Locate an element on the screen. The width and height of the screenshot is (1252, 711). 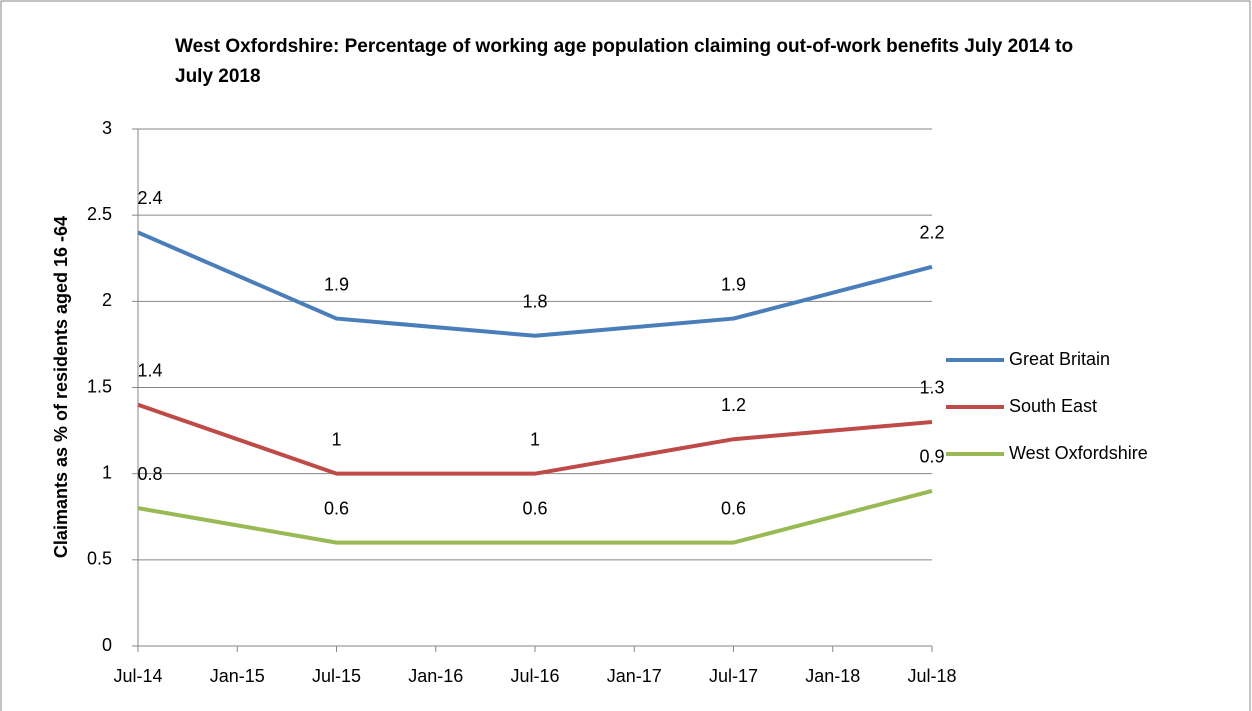
legend-label: West Oxfordshire is located at coordinates (1078, 453).